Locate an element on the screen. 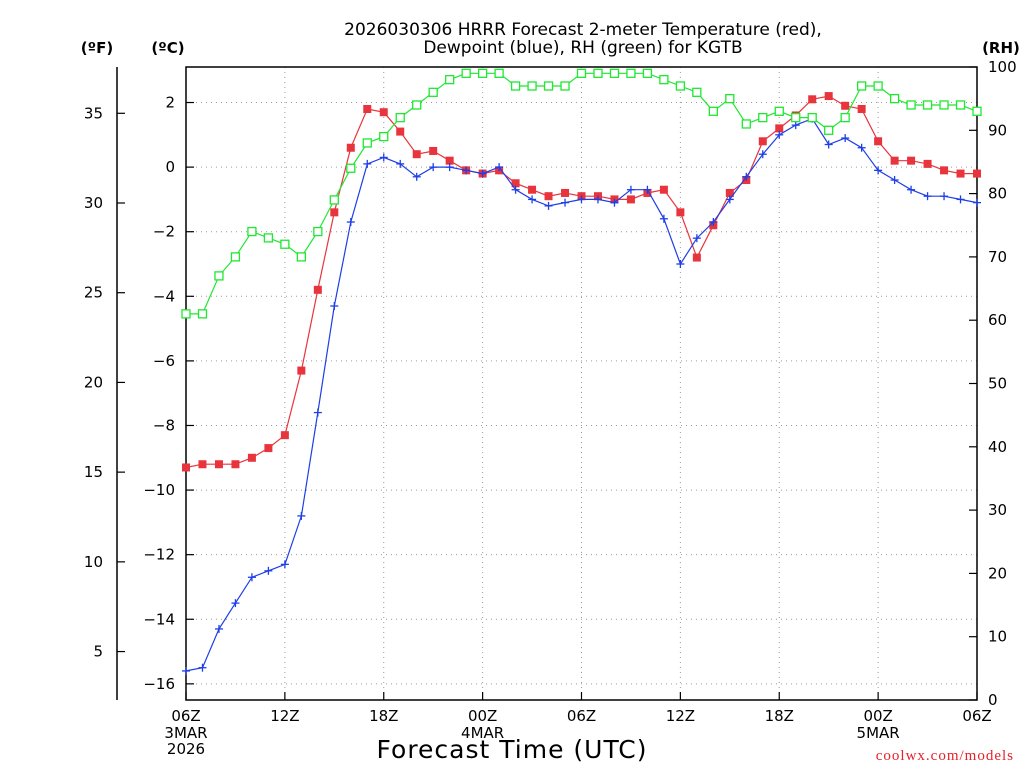 Image resolution: width=1024 pixels, height=768 pixels. rh-tick-label: 100 is located at coordinates (1002, 67).